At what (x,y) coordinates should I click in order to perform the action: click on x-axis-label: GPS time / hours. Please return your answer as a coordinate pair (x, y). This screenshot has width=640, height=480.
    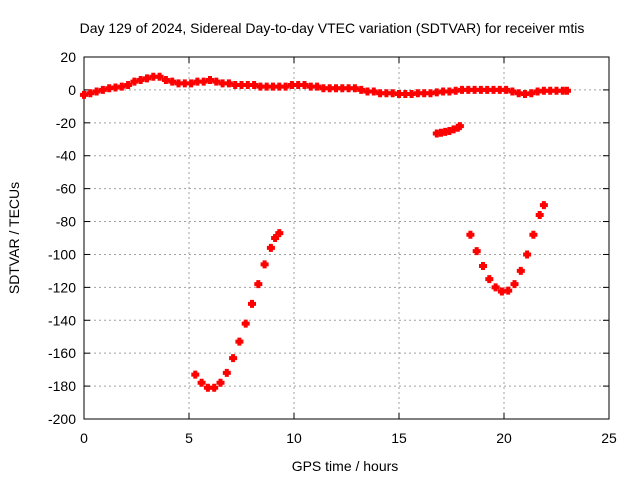
    Looking at the image, I should click on (345, 466).